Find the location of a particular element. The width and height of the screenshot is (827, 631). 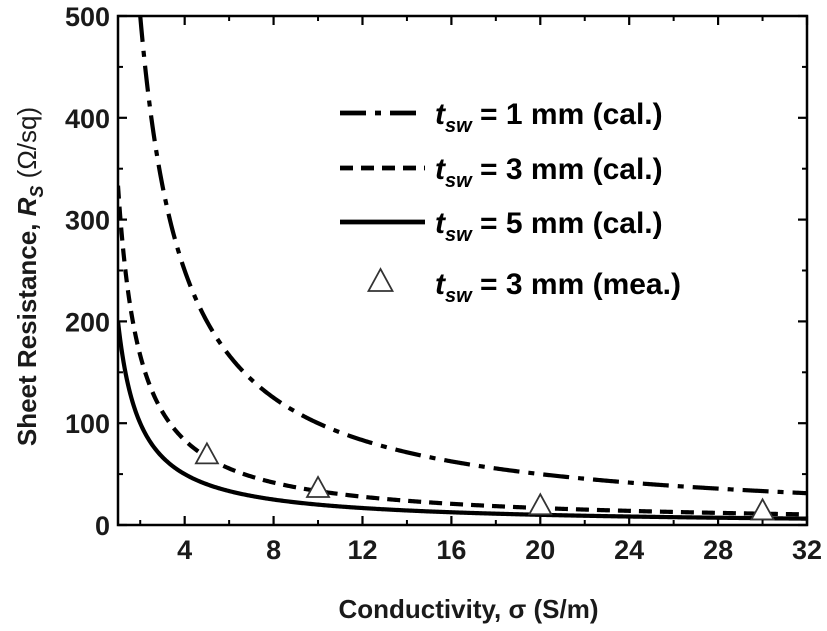

legend-rest: = 3 mm (mea.) is located at coordinates (576, 284).